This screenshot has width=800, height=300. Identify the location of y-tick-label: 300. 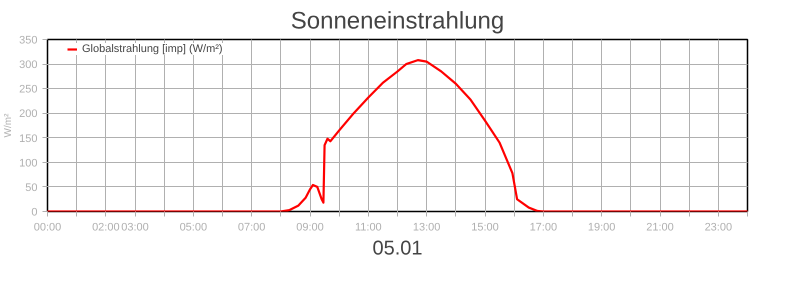
(28, 65).